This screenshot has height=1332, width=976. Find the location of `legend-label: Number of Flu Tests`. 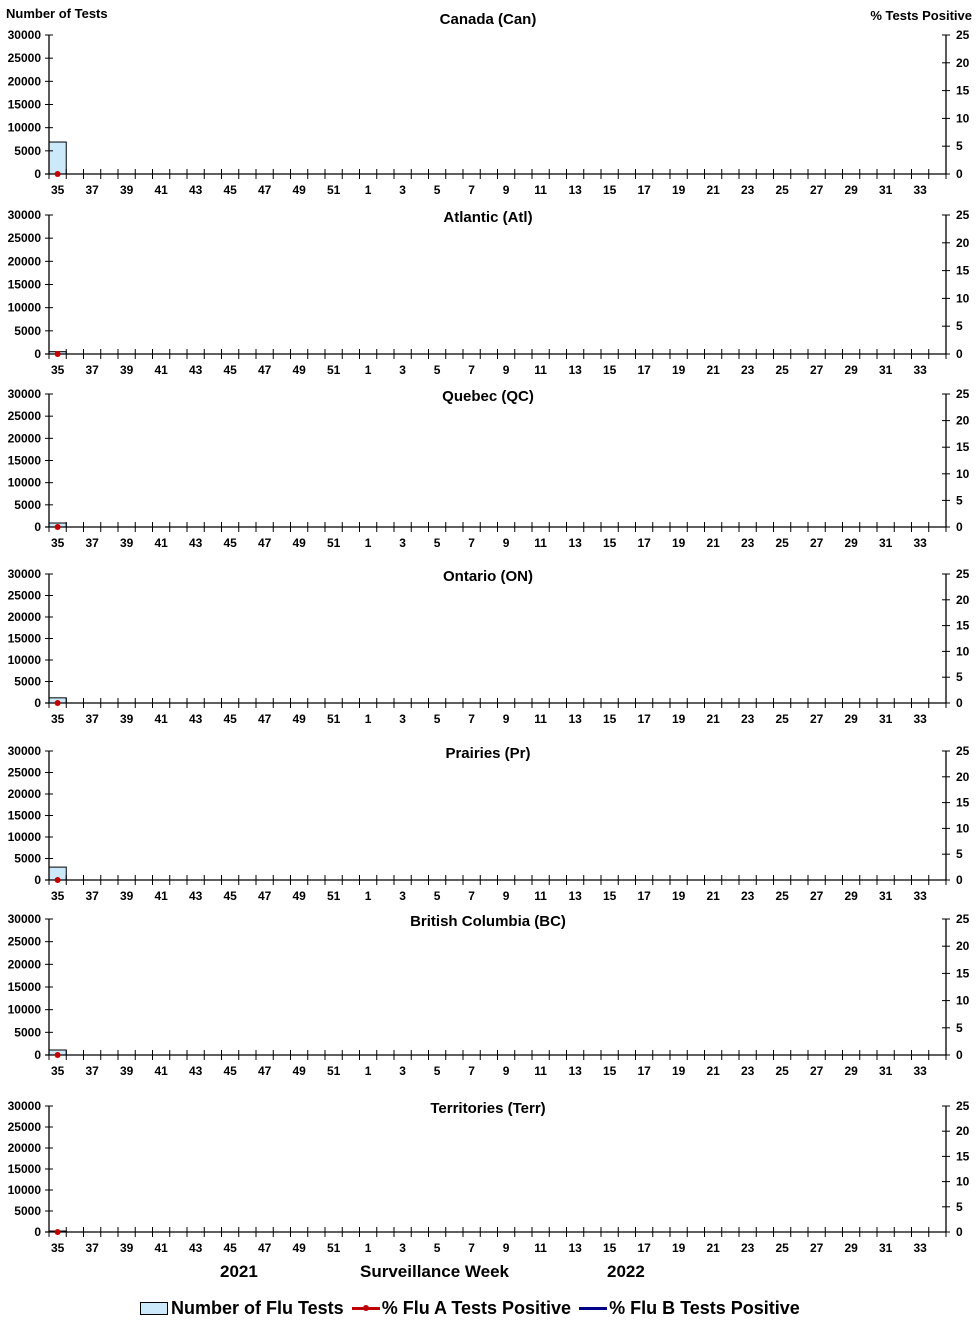

legend-label: Number of Flu Tests is located at coordinates (257, 1308).